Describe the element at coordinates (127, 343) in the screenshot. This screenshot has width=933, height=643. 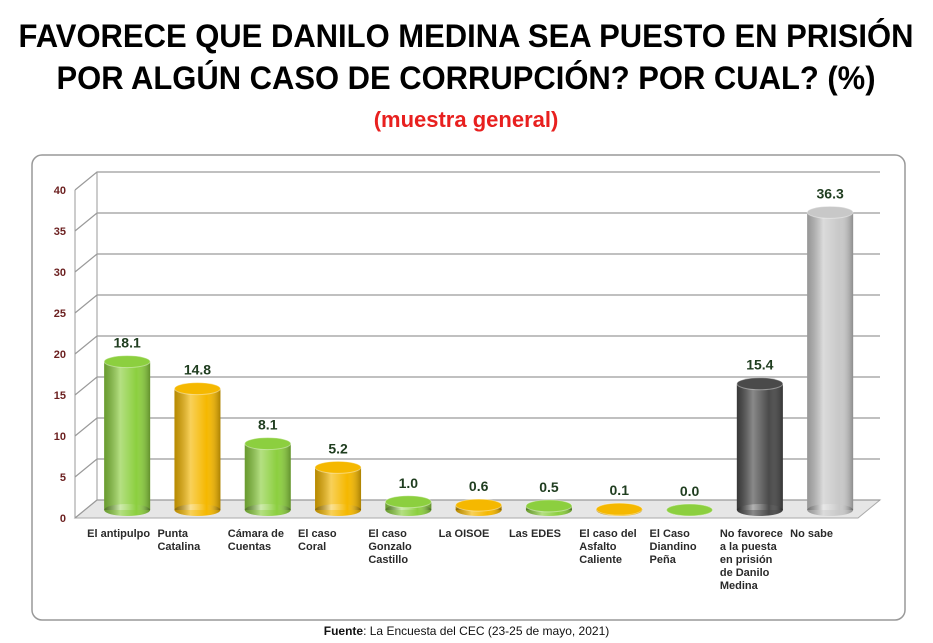
I see `value-label: 18.1` at that location.